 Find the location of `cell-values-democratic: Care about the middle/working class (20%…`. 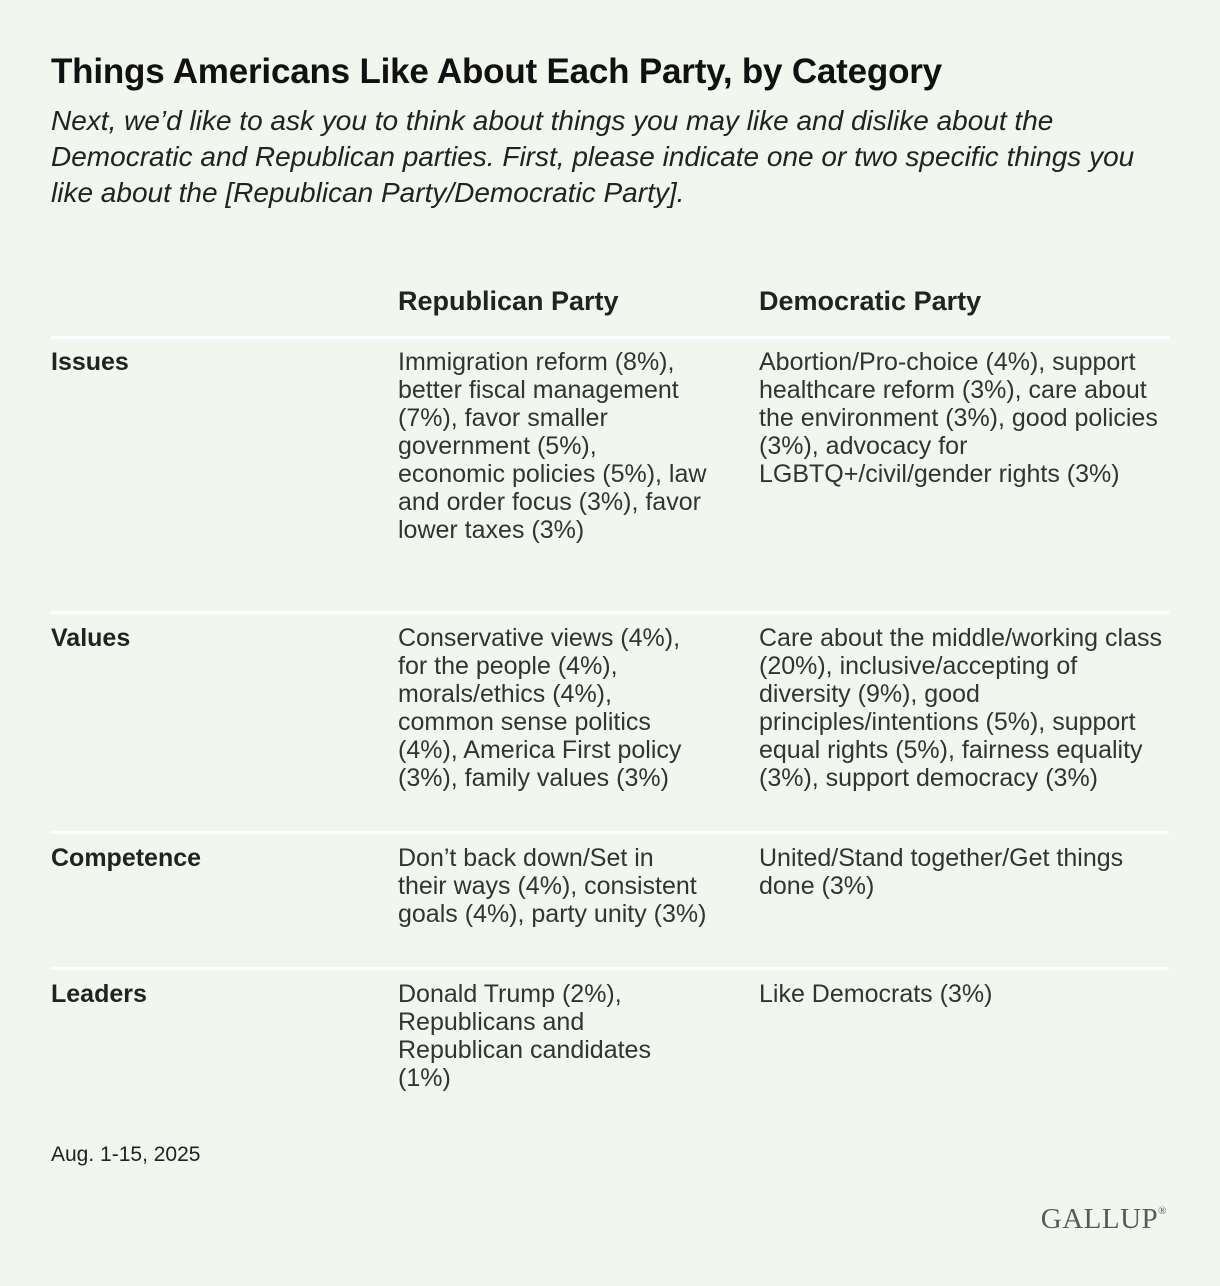

cell-values-democratic: Care about the middle/working class (20%… is located at coordinates (960, 708).